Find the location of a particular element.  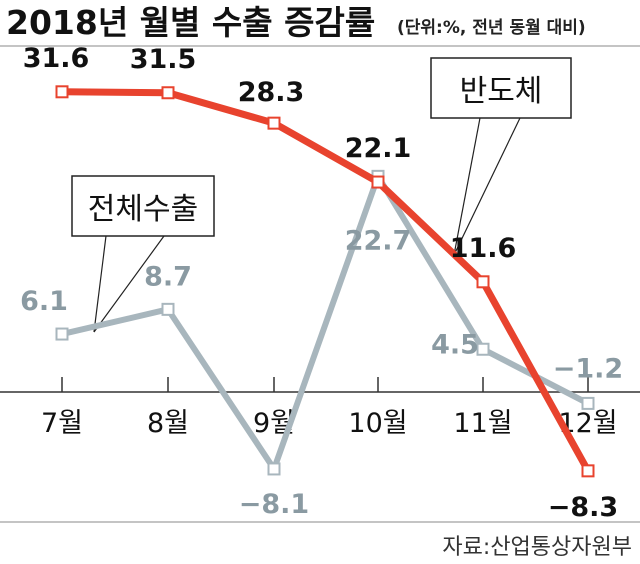

data-label-semiconductor: 28.3 is located at coordinates (271, 92).